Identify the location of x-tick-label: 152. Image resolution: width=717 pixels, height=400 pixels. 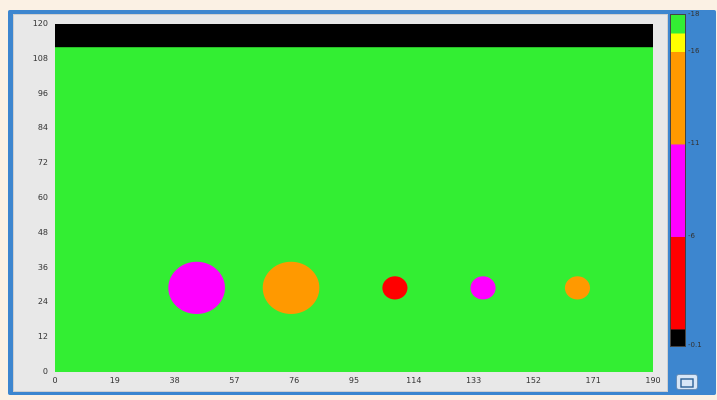
(533, 380).